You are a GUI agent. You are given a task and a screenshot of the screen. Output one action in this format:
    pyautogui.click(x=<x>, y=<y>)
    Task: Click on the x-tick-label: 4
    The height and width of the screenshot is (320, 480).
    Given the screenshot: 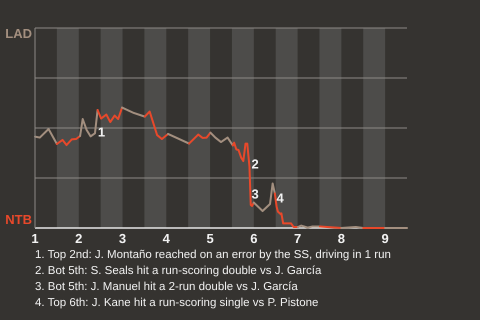 What is the action you would take?
    pyautogui.click(x=166, y=238)
    